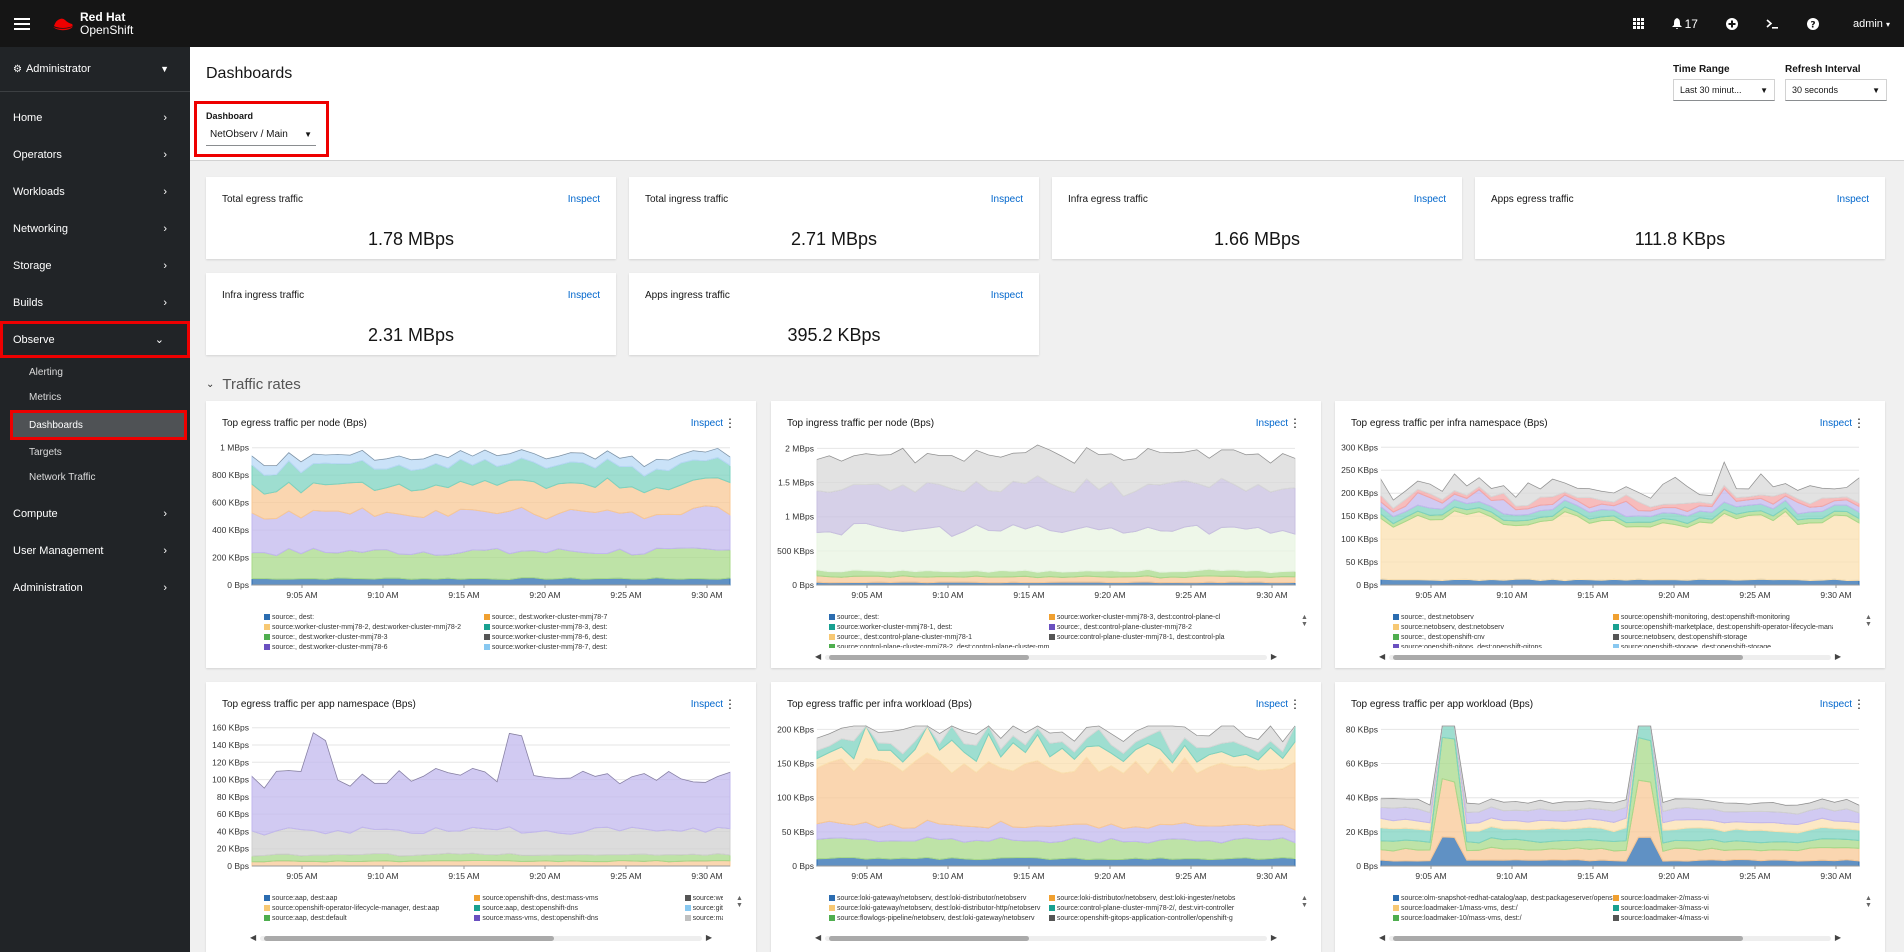 The image size is (1904, 952). Describe the element at coordinates (95, 191) in the screenshot. I see `sidebar-item-workloads: Workloads ›` at that location.